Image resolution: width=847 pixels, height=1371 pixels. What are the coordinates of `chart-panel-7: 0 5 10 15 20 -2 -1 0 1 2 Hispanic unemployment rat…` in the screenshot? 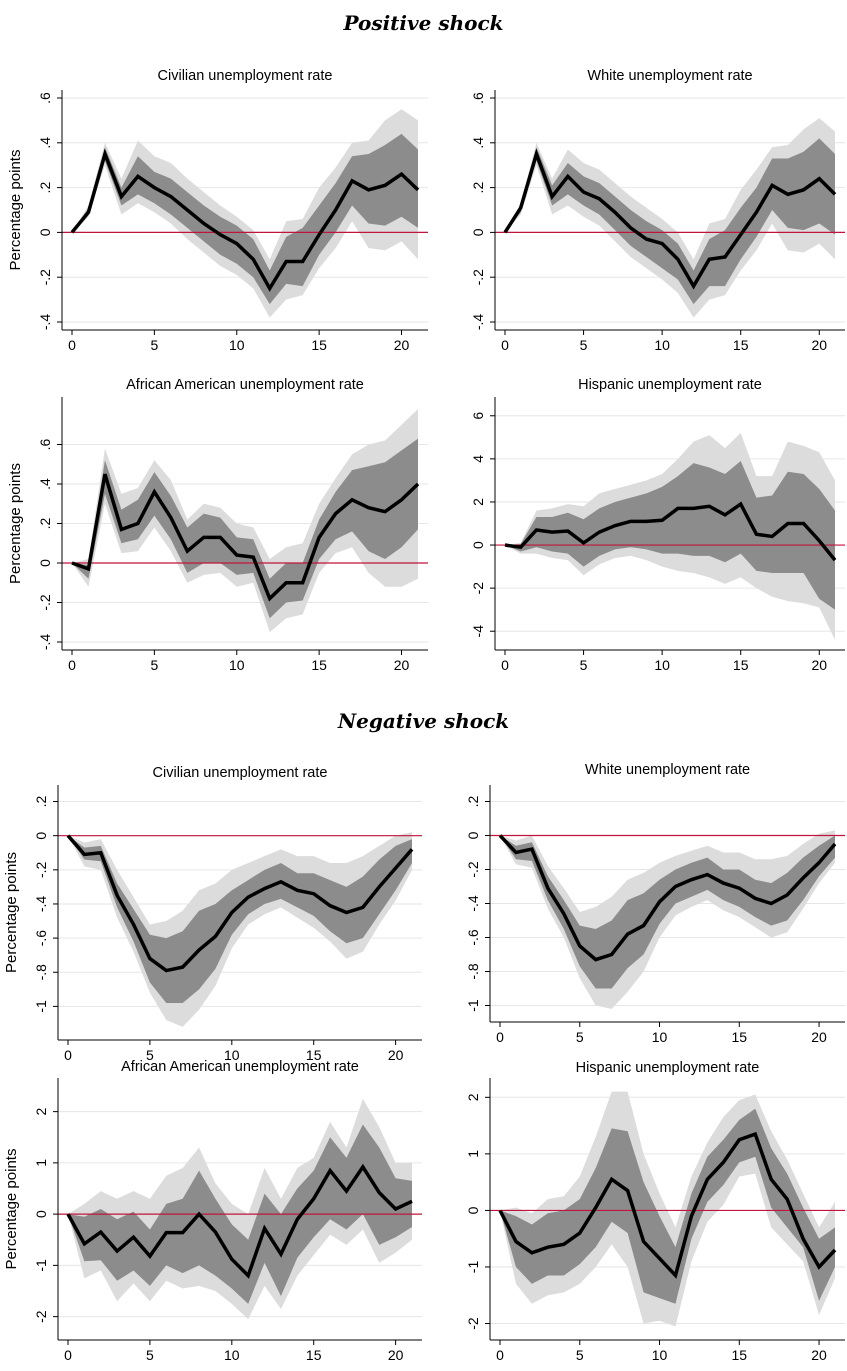 It's located at (655, 1211).